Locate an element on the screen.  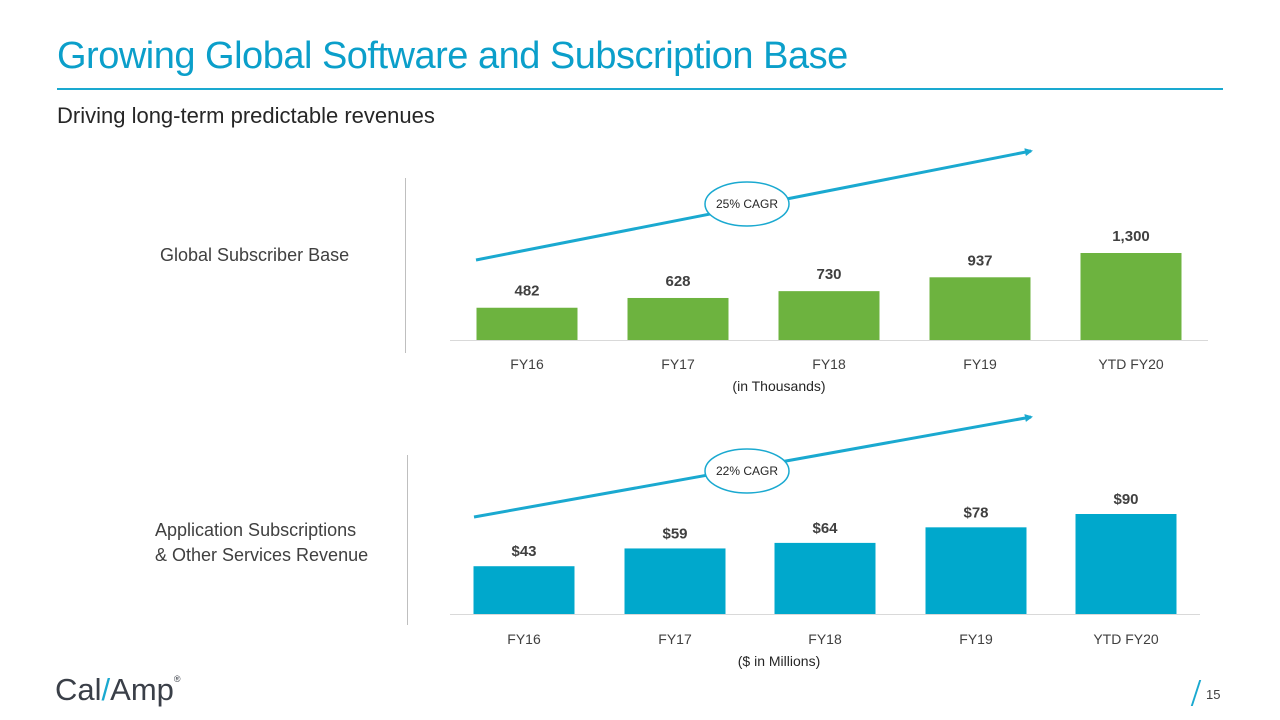
subscriber-base-label: Global Subscriber Base is located at coordinates (254, 255).